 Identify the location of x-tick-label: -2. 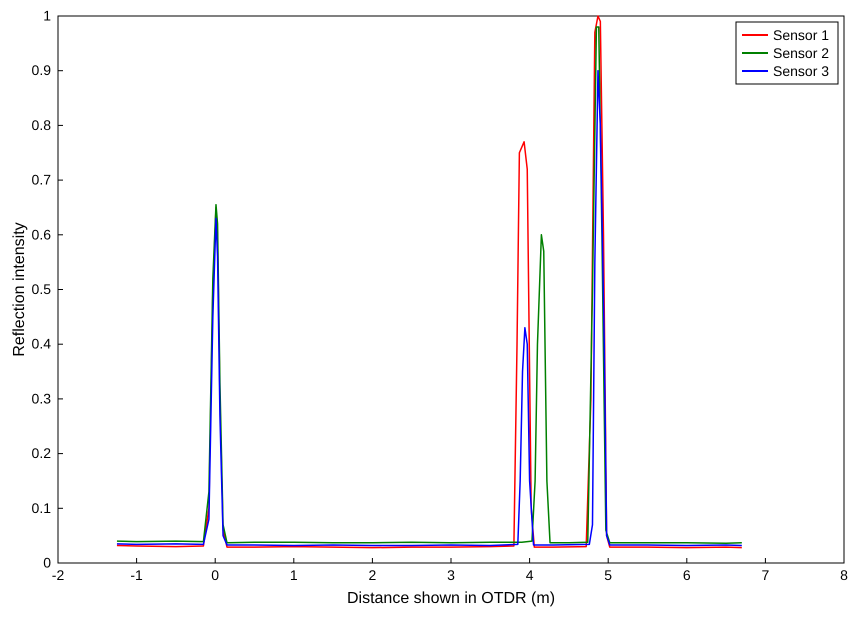
(58, 574).